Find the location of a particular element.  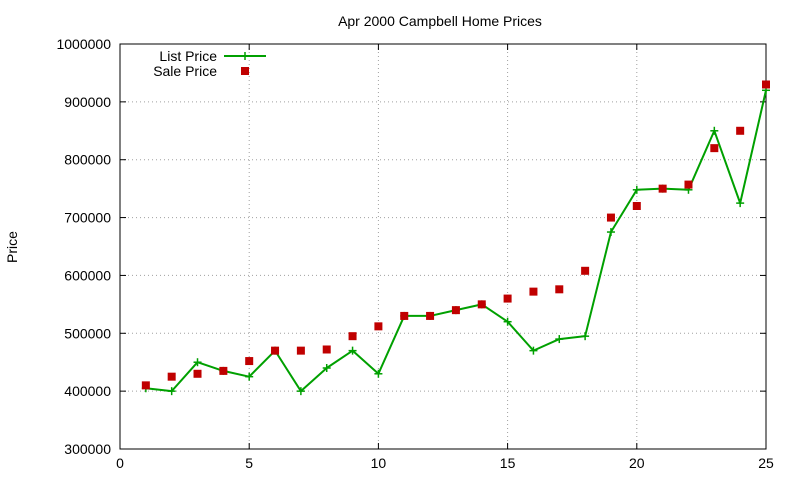

legend-mark-sale-price is located at coordinates (245, 71).